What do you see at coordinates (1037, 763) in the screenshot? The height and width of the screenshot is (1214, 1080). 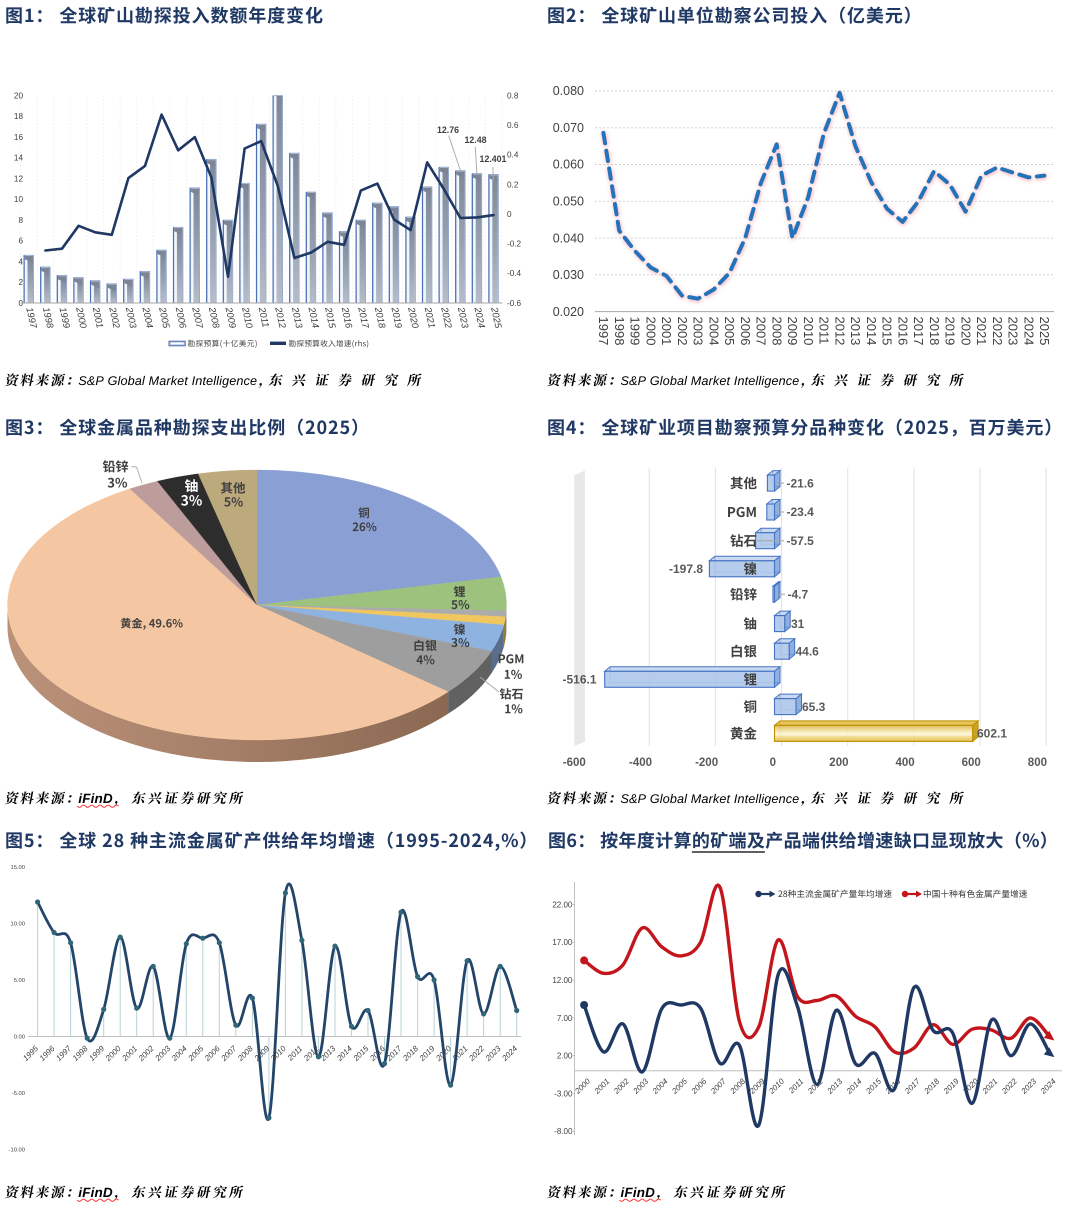 I see `svg-text: 800` at bounding box center [1037, 763].